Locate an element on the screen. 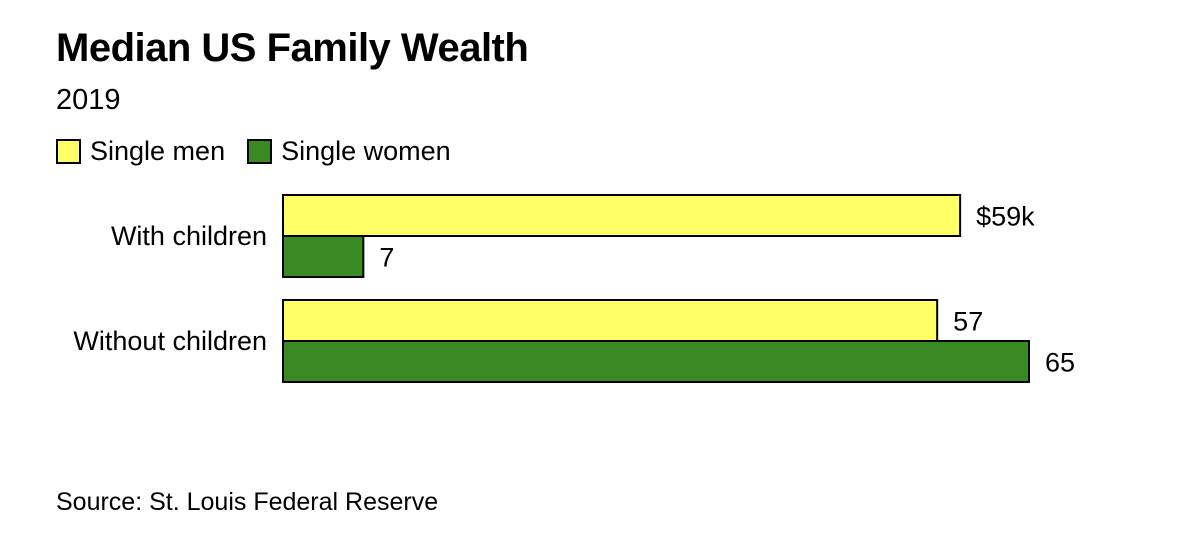 This screenshot has height=551, width=1200. legend-swatch-single-women is located at coordinates (260, 151).